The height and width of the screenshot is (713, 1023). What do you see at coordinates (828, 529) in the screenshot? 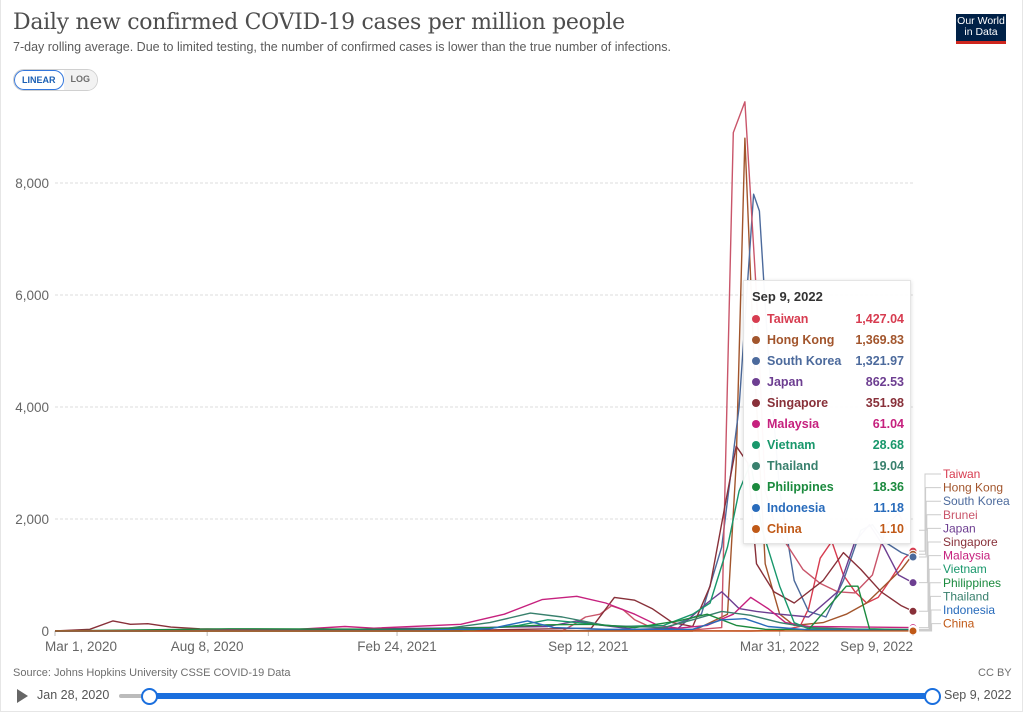
I see `tooltip-row: China 1.10` at bounding box center [828, 529].